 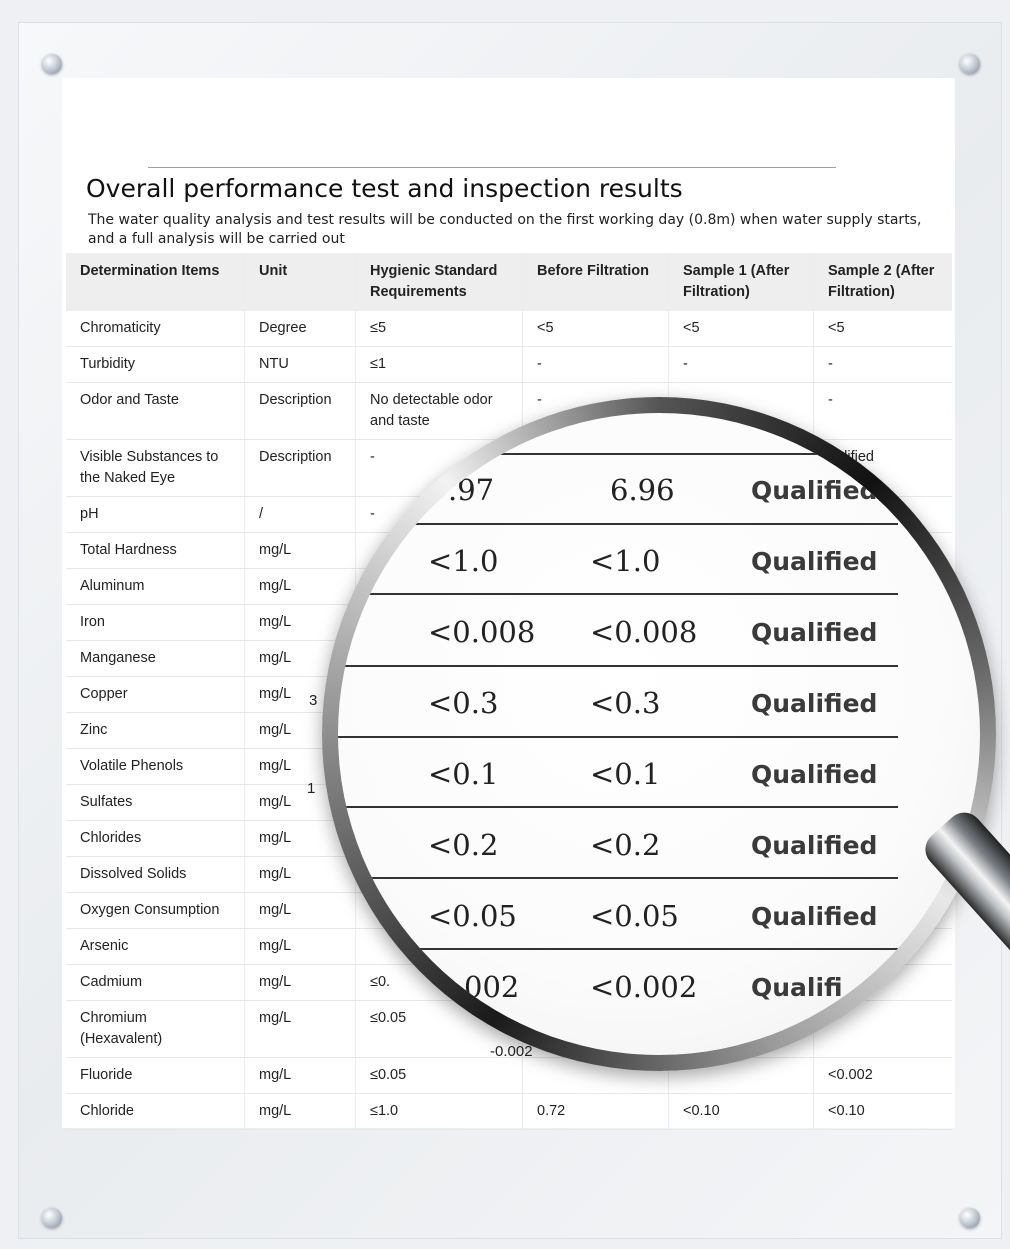 What do you see at coordinates (882, 329) in the screenshot?
I see `table-cell-s2: <5` at bounding box center [882, 329].